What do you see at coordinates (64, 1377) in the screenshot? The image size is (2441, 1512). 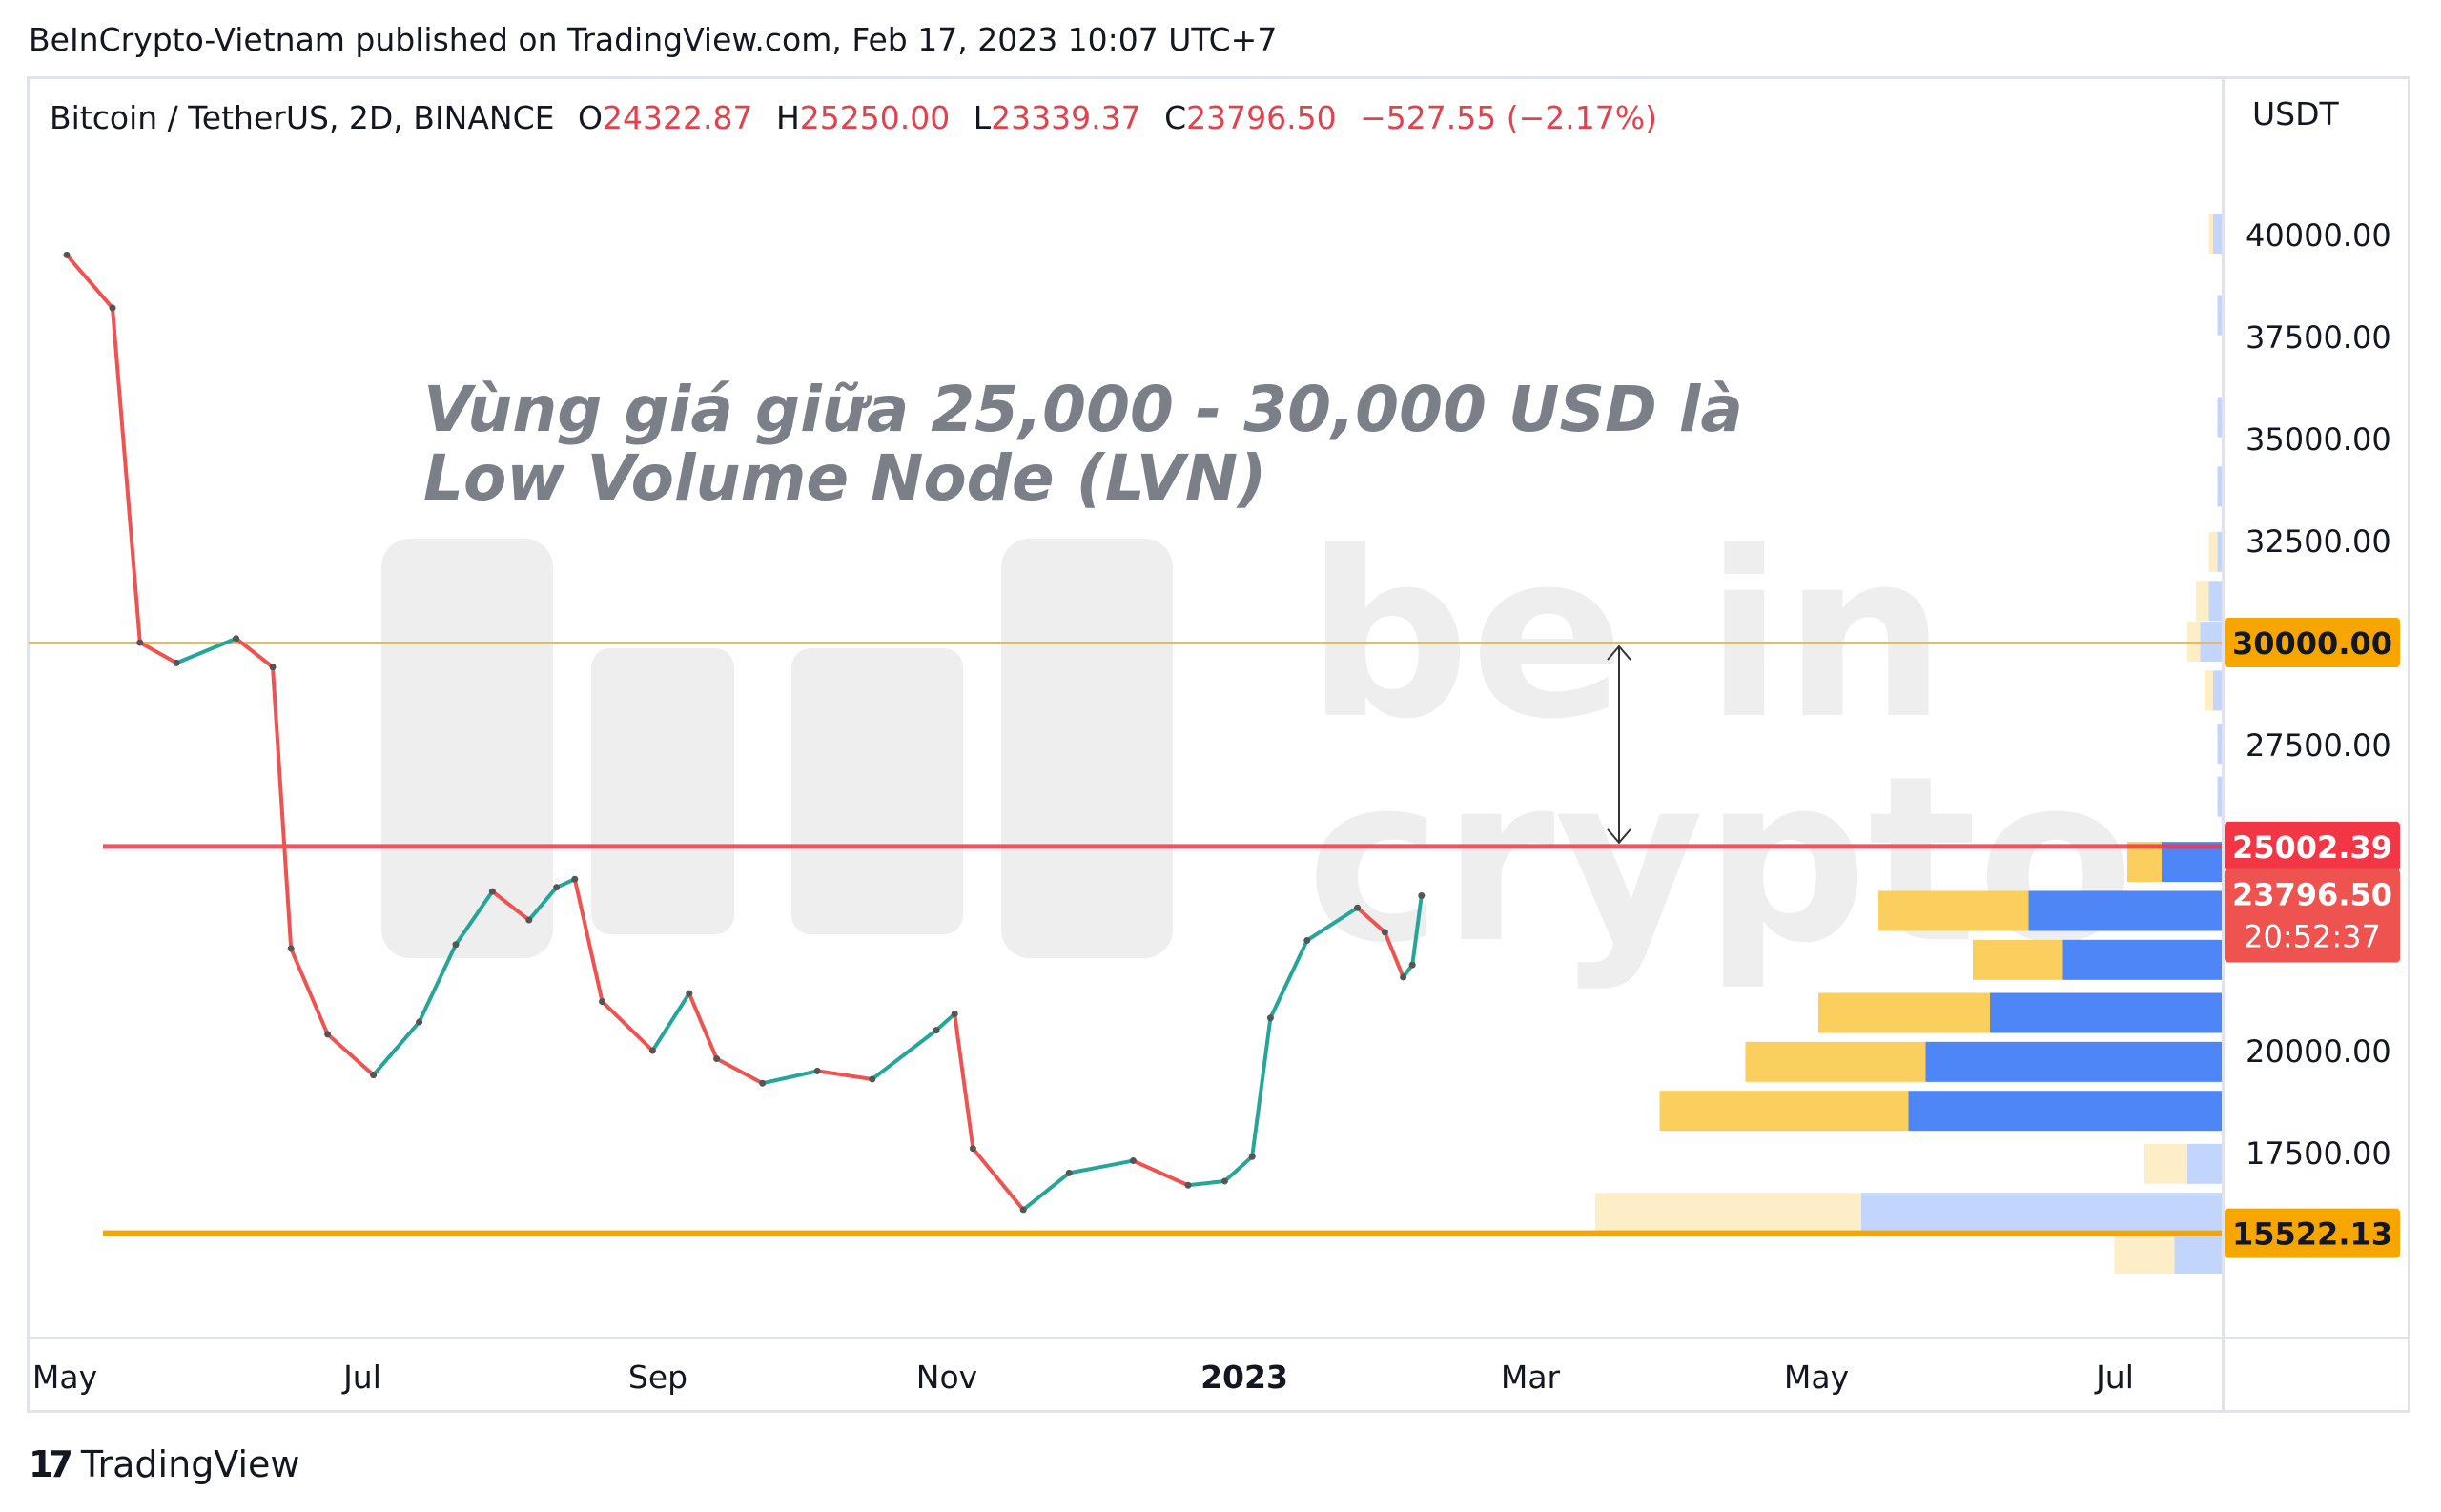 I see `x-tick-label: May` at bounding box center [64, 1377].